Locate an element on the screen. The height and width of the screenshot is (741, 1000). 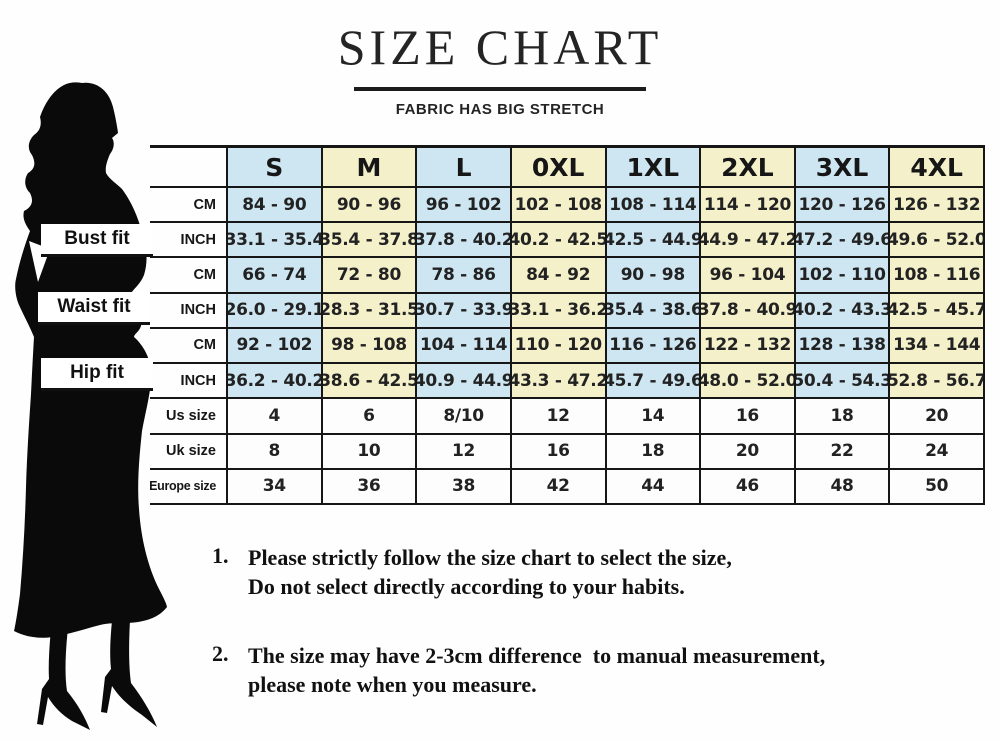
page-title: SIZE CHART is located at coordinates (500, 47).